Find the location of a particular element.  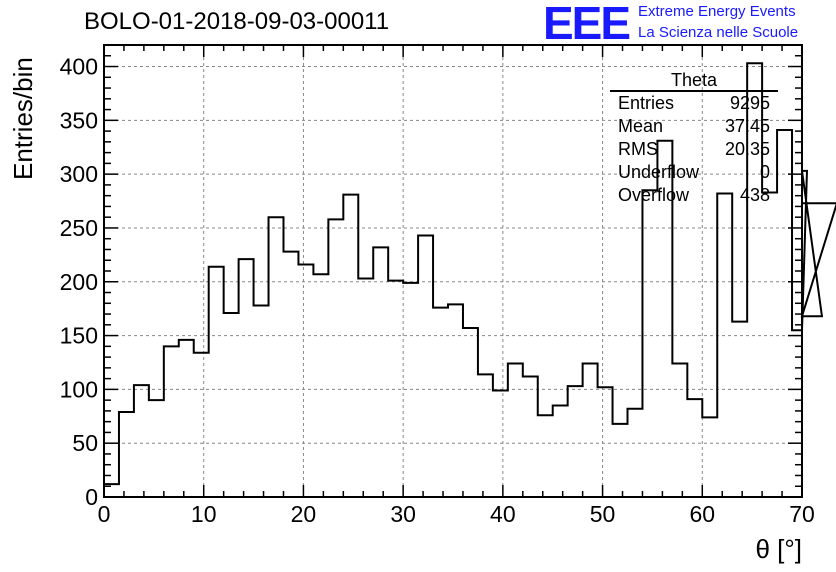

stats-label: Entries is located at coordinates (646, 103).